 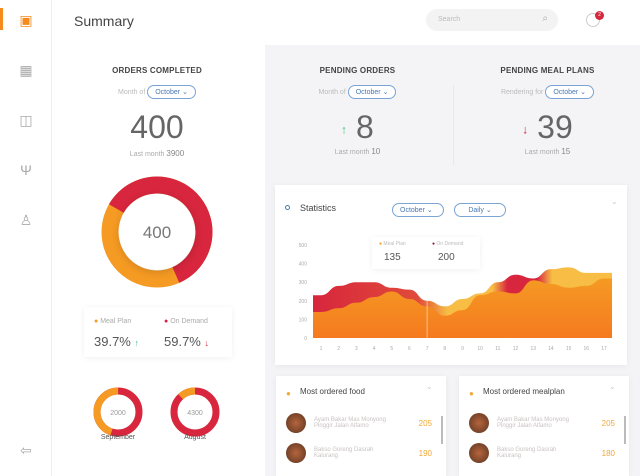 What do you see at coordinates (157, 127) in the screenshot?
I see `orders-completed-value: 400` at bounding box center [157, 127].